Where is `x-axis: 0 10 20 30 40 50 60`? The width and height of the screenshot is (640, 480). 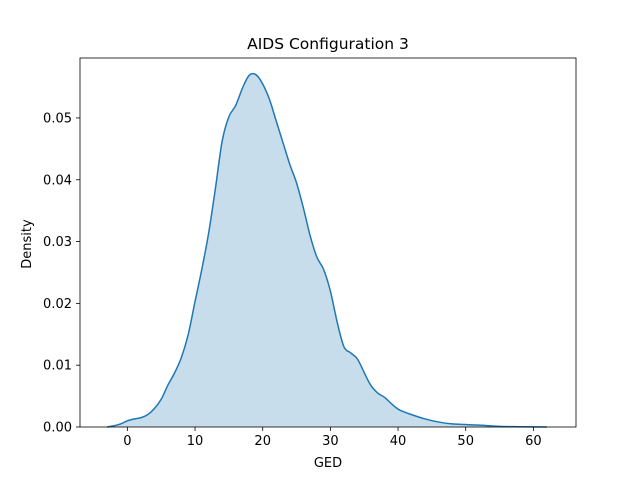 x-axis: 0 10 20 30 40 50 60 is located at coordinates (332, 438).